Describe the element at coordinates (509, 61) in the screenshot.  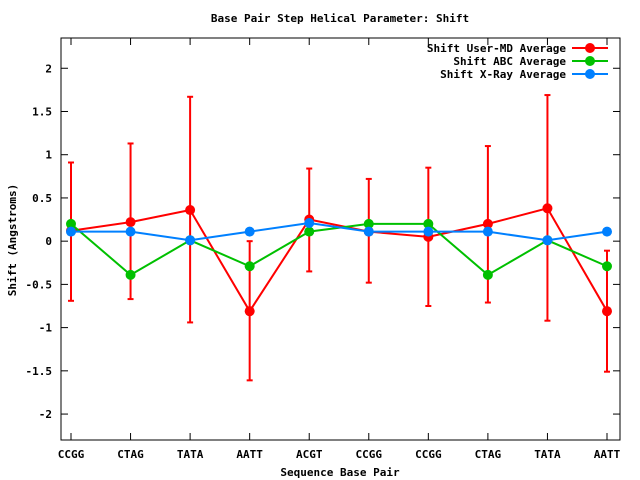
I see `legend-label: Shift ABC Average` at that location.